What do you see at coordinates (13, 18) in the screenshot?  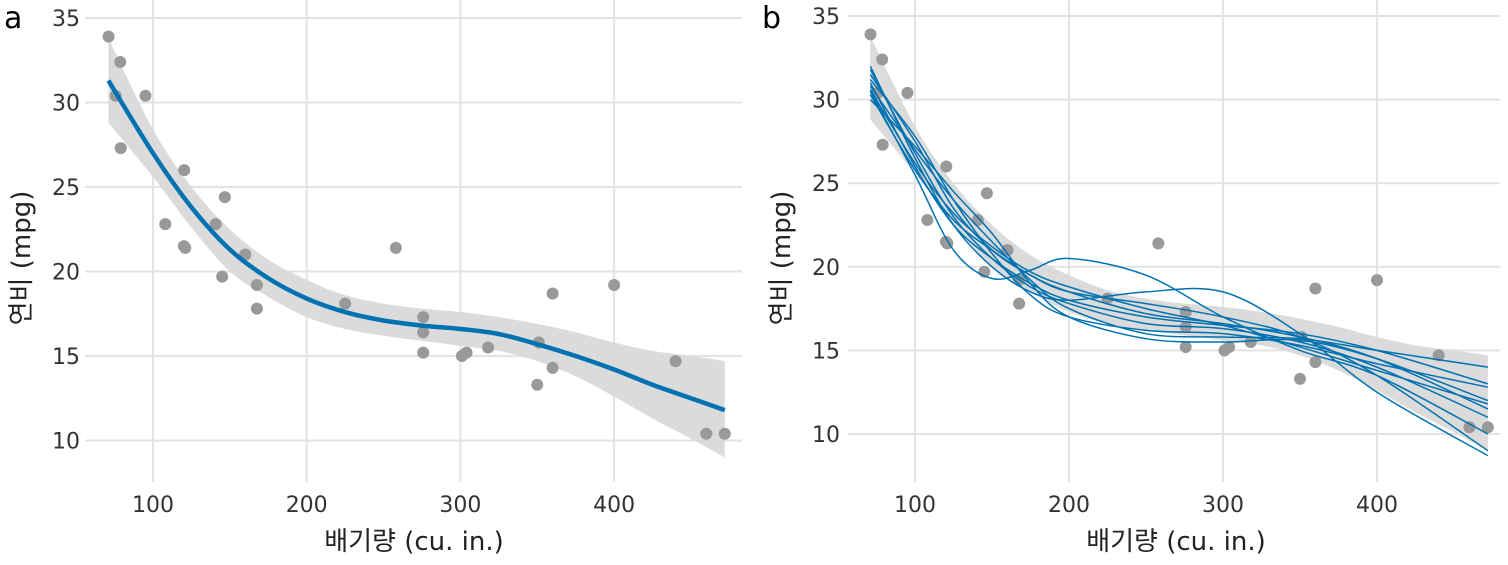 I see `panel-label-a: a` at bounding box center [13, 18].